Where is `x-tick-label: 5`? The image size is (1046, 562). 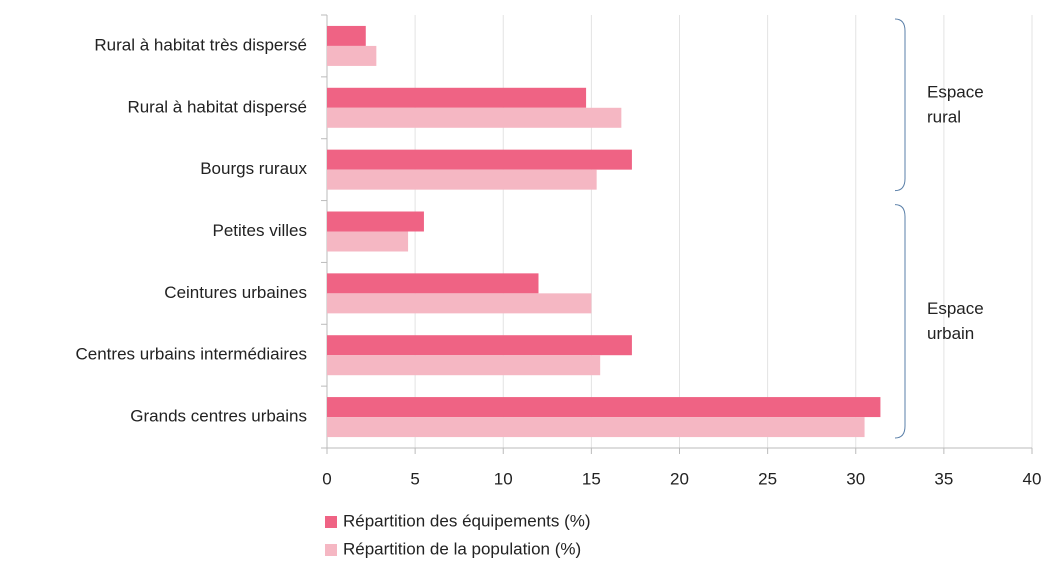
x-tick-label: 5 is located at coordinates (414, 478).